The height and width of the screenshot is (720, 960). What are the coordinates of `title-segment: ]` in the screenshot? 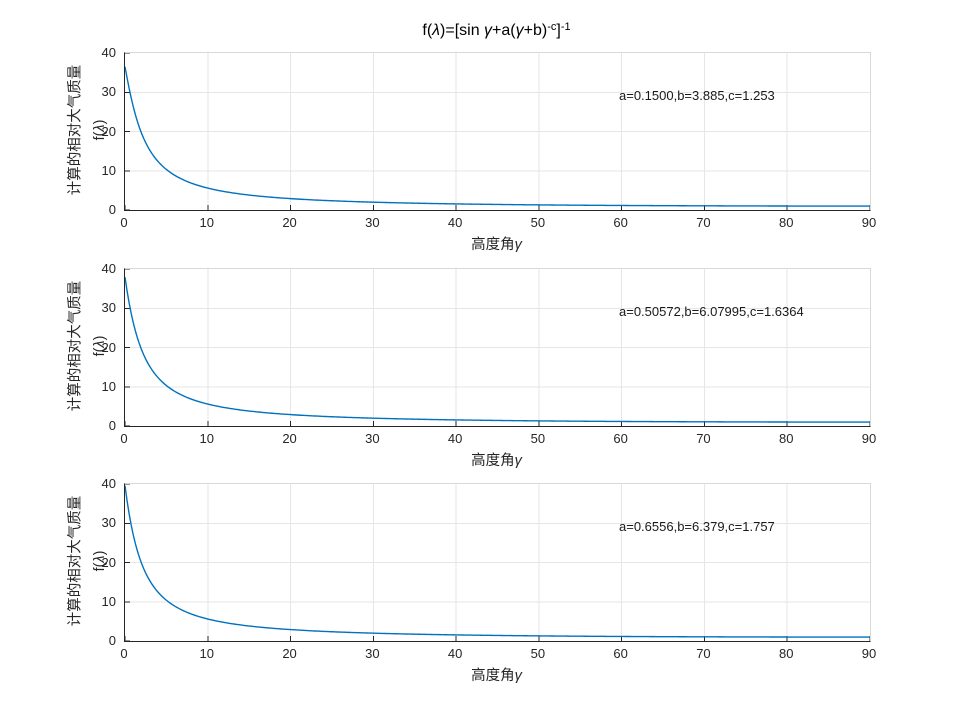 It's located at (558, 30).